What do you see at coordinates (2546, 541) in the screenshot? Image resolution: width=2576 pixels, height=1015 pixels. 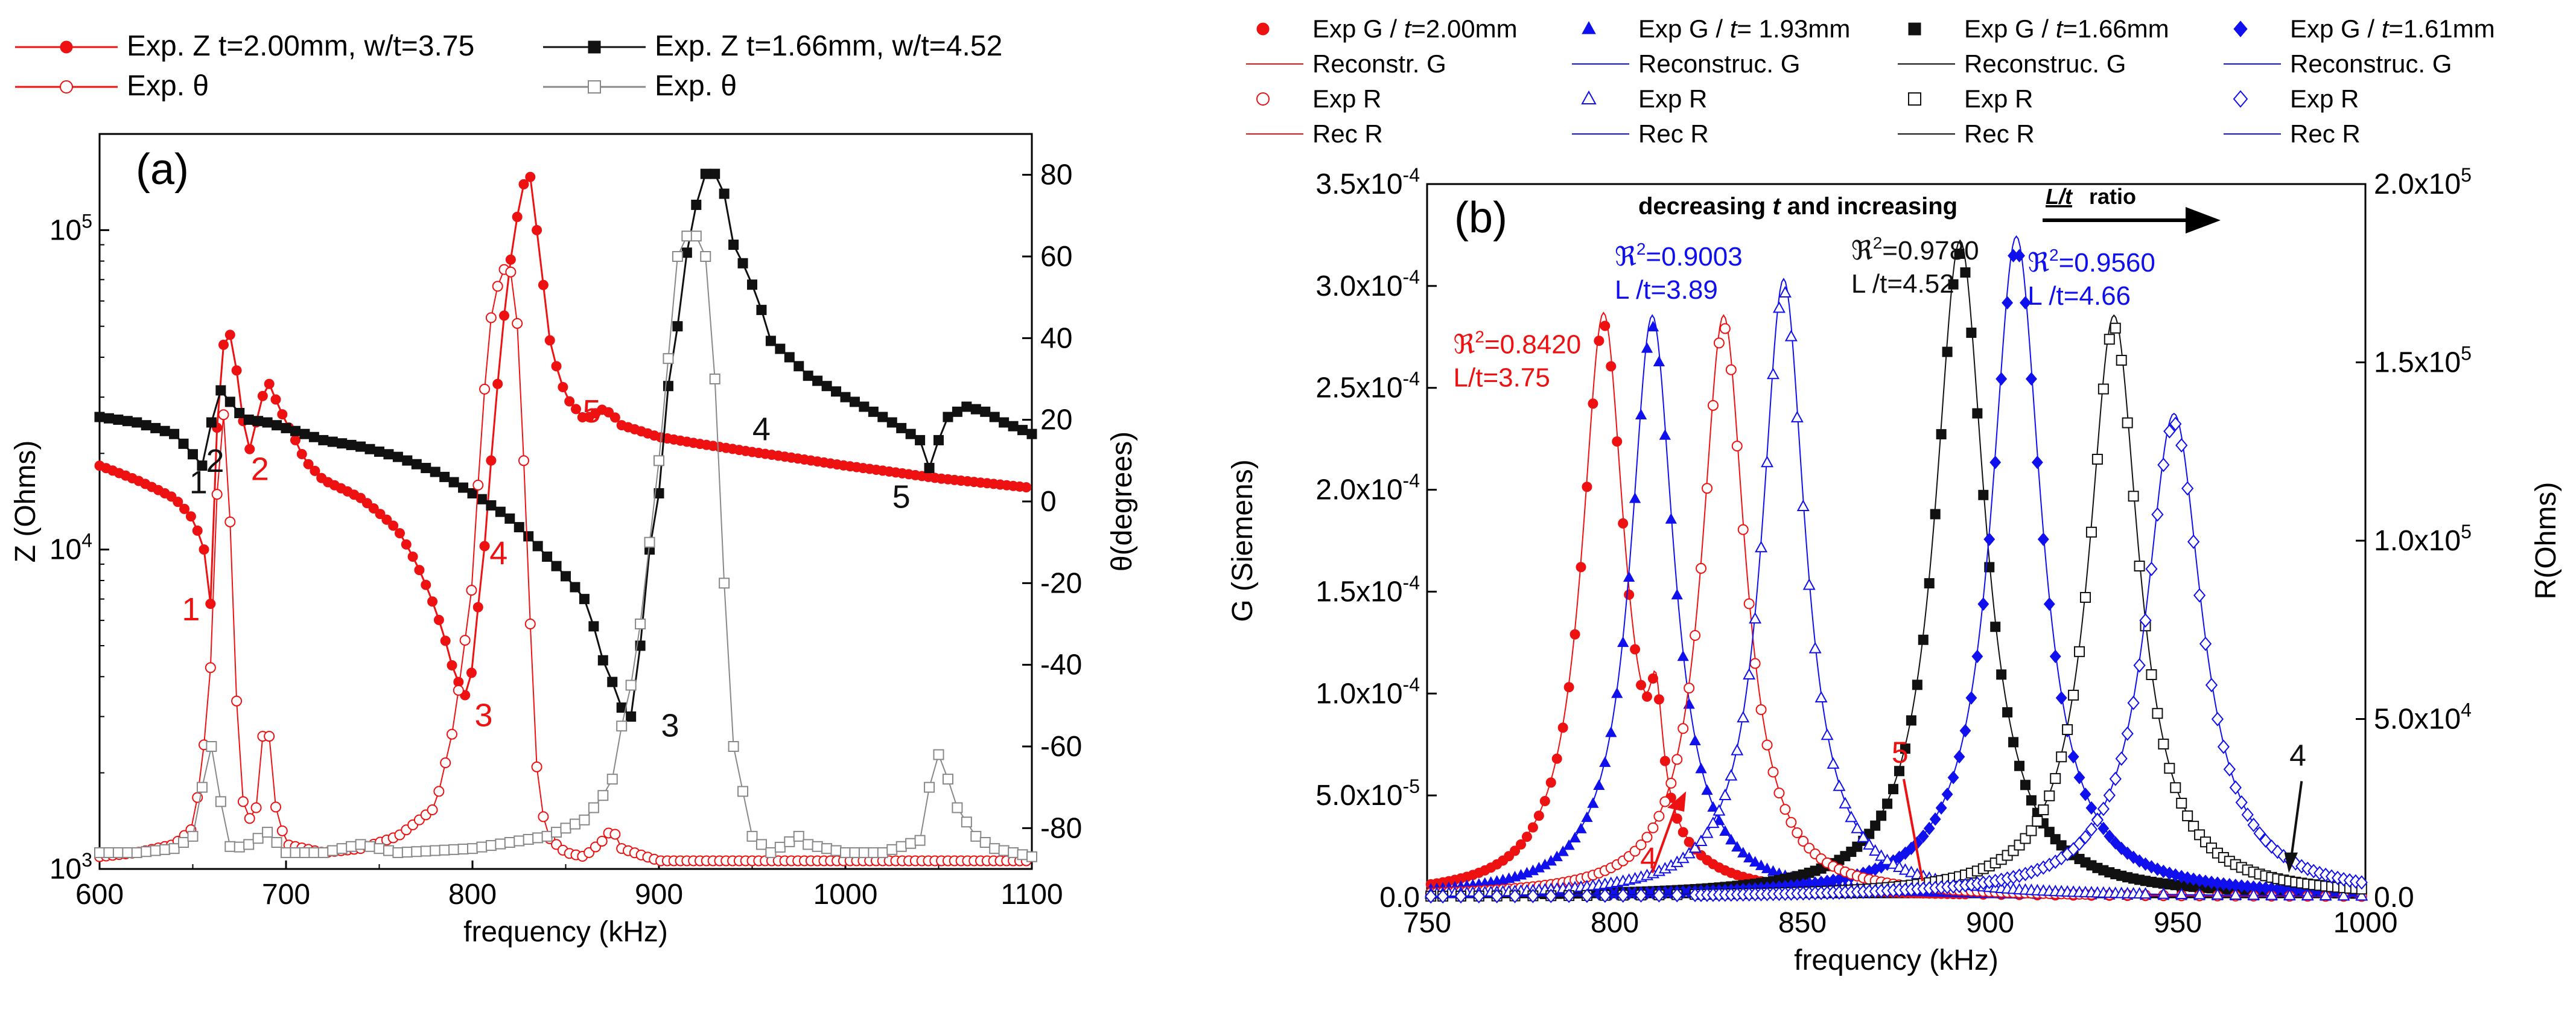 I see `y2-axis-label-b: R(Ohms)` at bounding box center [2546, 541].